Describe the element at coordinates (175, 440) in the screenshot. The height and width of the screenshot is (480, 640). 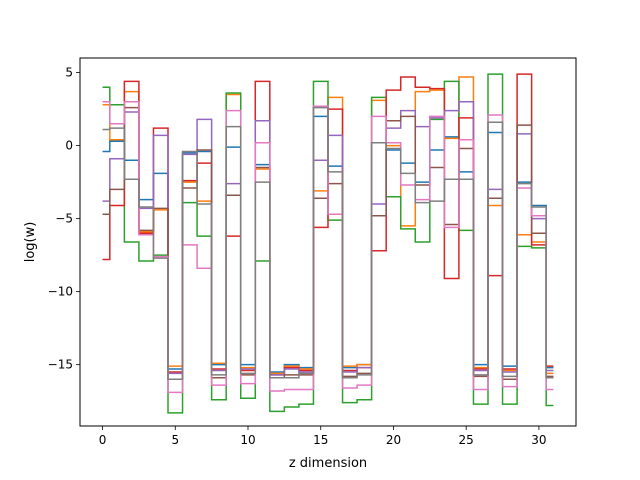
I see `x-tick-label: 5` at that location.